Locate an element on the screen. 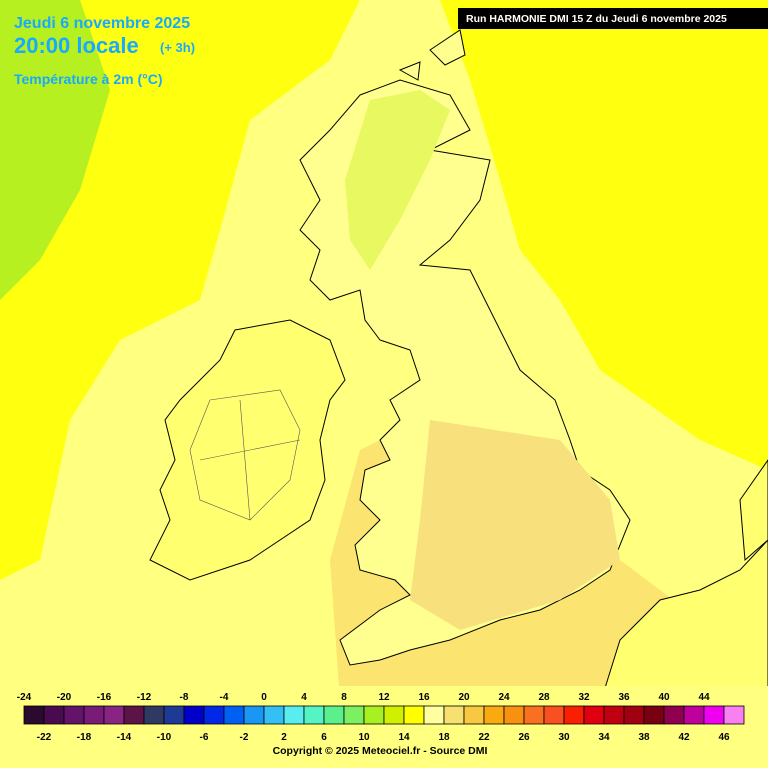  scale-label-top: 8 is located at coordinates (344, 697).